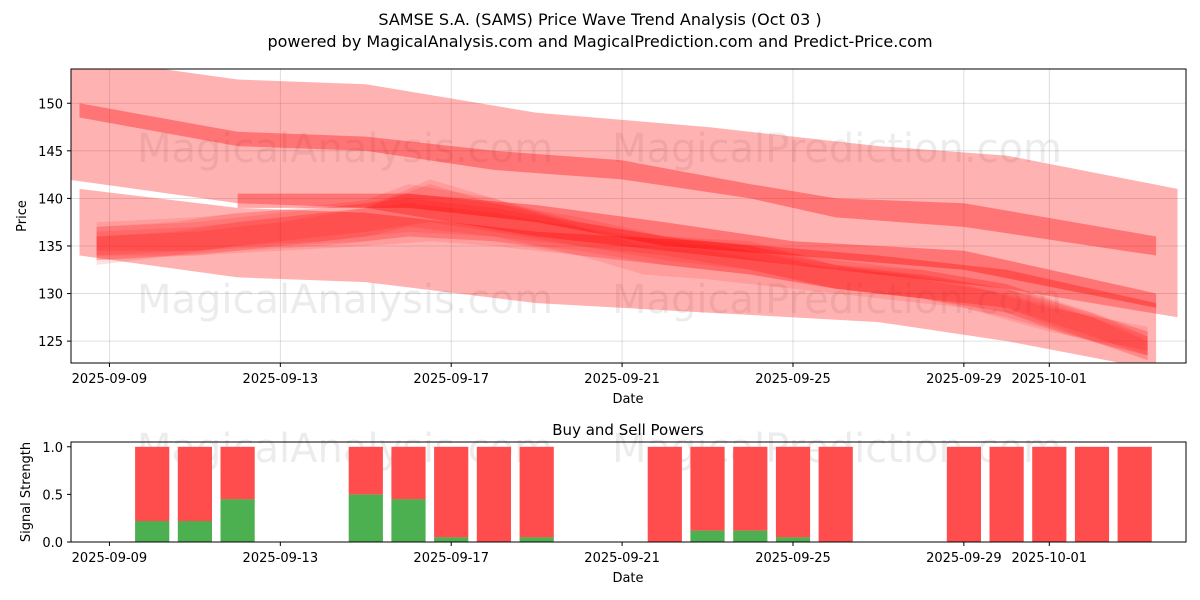 The width and height of the screenshot is (1200, 600). Describe the element at coordinates (52, 495) in the screenshot. I see `y-tick-label: 0.5` at that location.